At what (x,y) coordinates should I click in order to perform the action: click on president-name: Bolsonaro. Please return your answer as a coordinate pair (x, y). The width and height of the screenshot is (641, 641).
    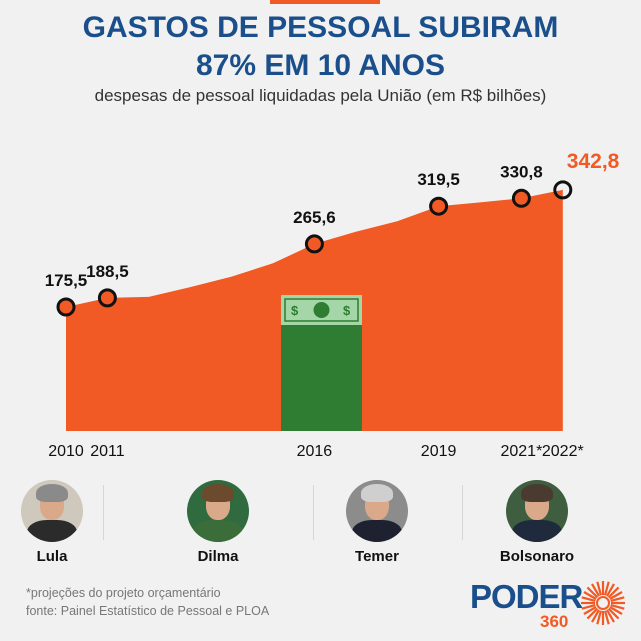
    Looking at the image, I should click on (537, 556).